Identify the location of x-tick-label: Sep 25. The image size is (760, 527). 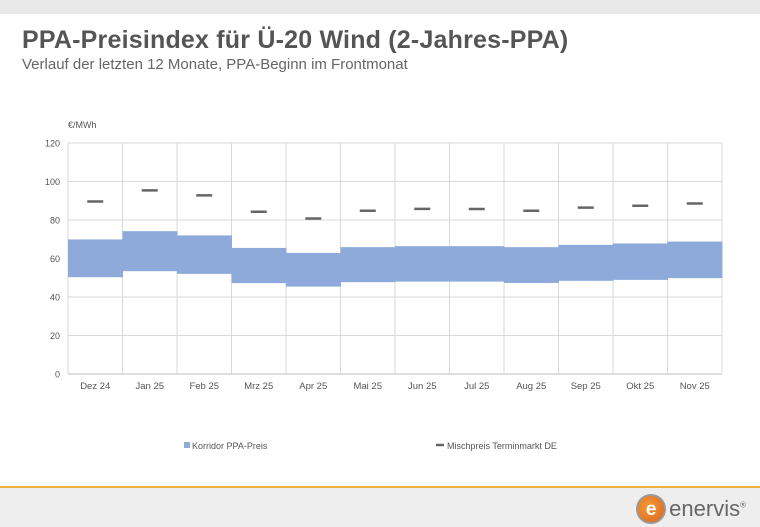
(586, 386).